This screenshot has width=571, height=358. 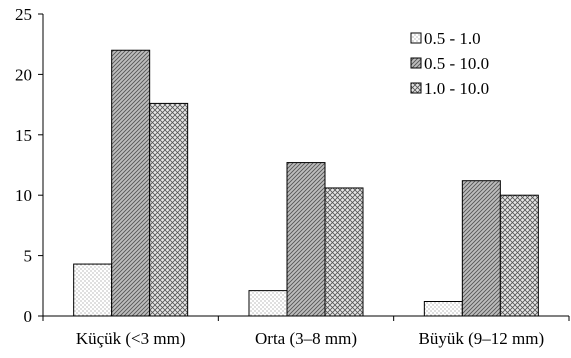 What do you see at coordinates (23, 195) in the screenshot?
I see `y-tick-label: 10` at bounding box center [23, 195].